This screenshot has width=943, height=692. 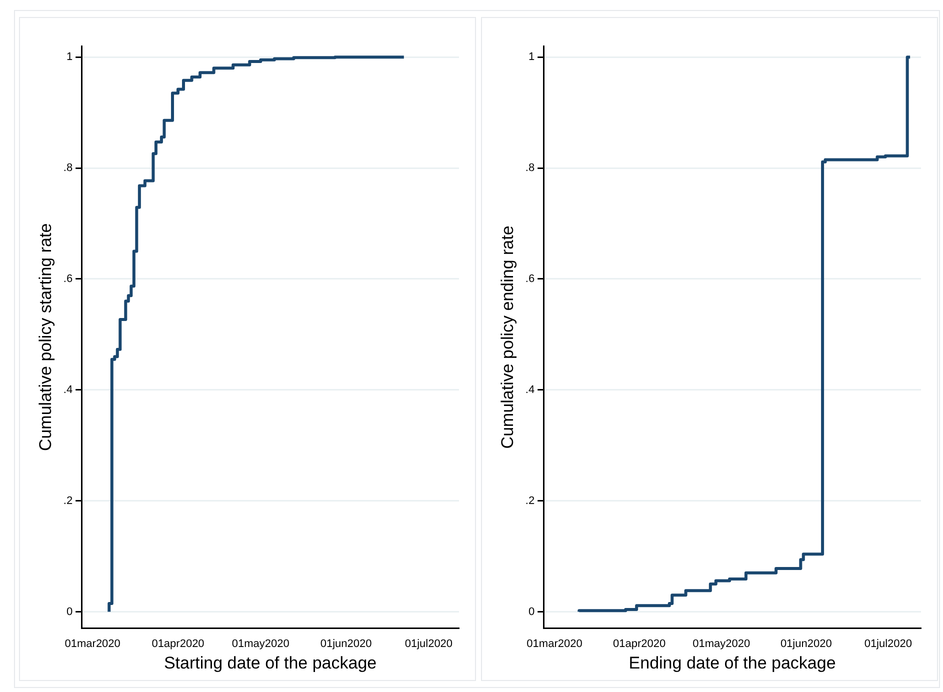 I want to click on y-axis-title: Cumulative policy starting rate, so click(x=45, y=337).